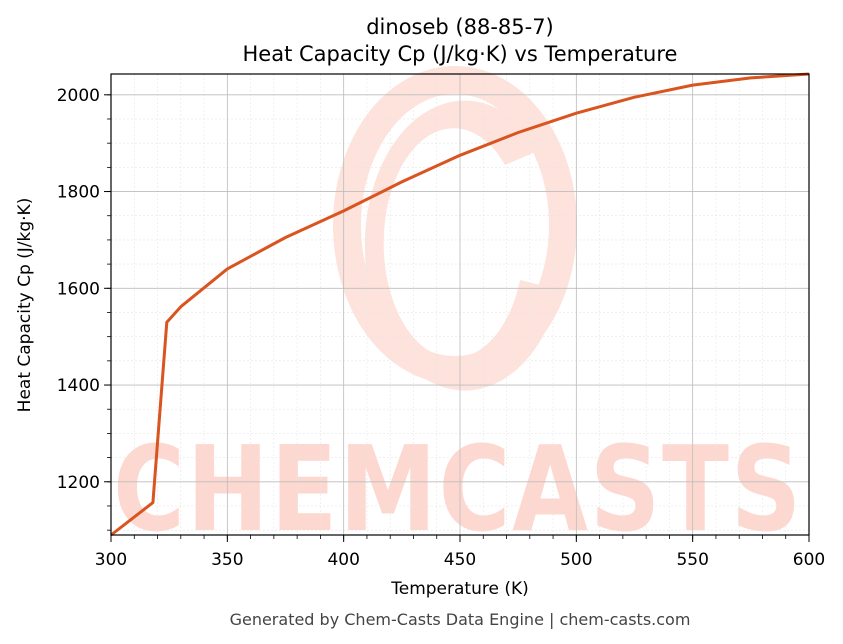 The height and width of the screenshot is (644, 843). Describe the element at coordinates (78, 96) in the screenshot. I see `y-tick-label: 2000` at that location.